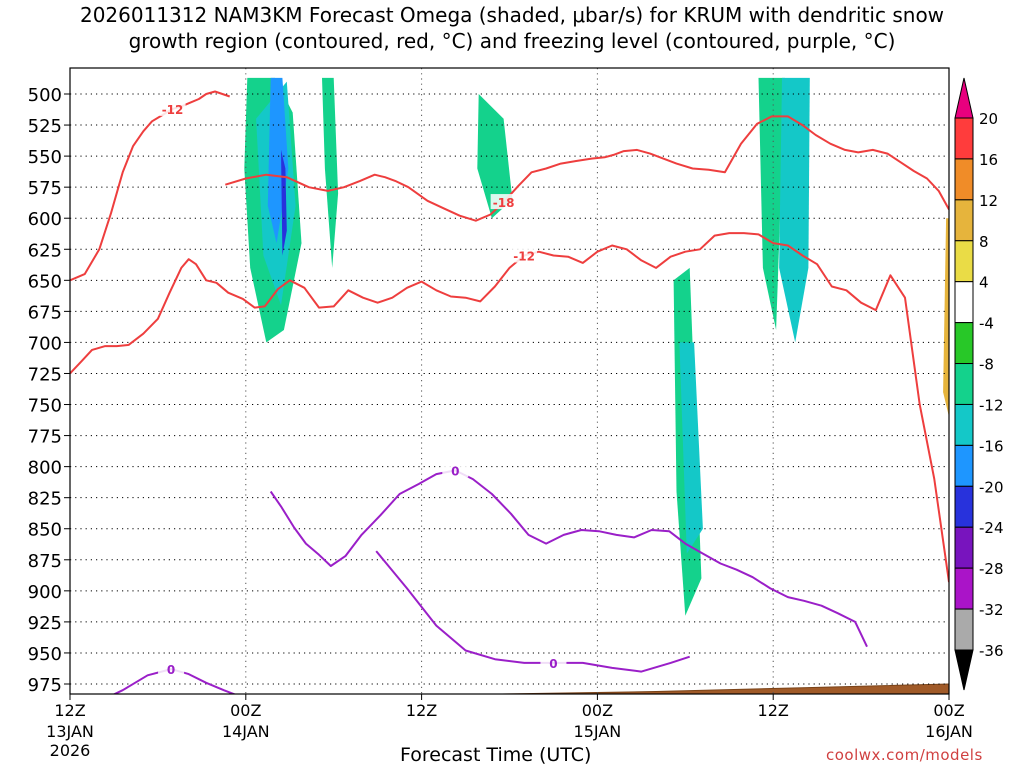 Image resolution: width=1024 pixels, height=768 pixels. What do you see at coordinates (991, 446) in the screenshot?
I see `colorbar-label-8: -16` at bounding box center [991, 446].